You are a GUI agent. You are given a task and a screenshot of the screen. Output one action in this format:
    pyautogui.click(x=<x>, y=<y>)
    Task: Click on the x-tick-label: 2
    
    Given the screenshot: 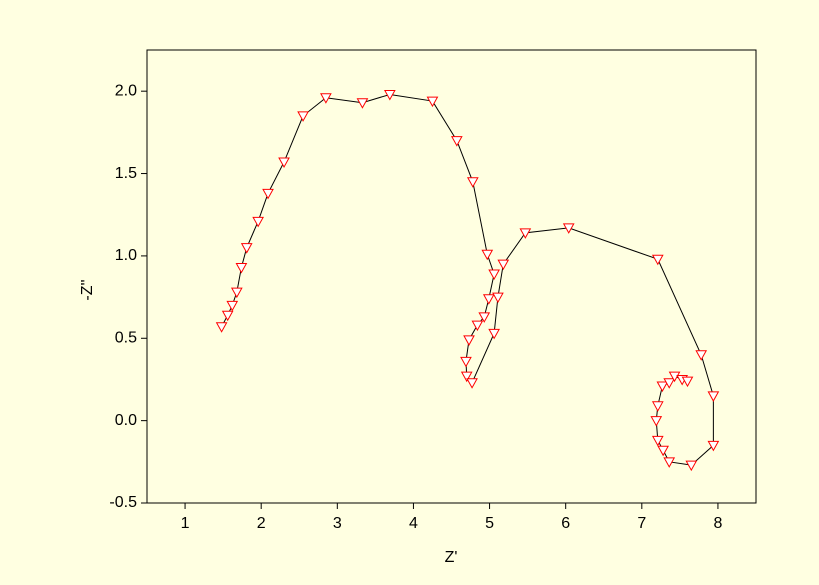 What is the action you would take?
    pyautogui.click(x=261, y=523)
    